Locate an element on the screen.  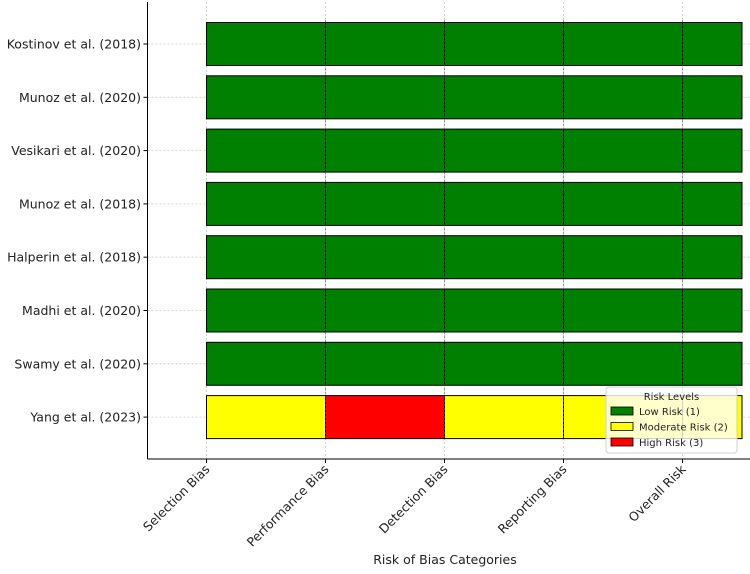
x-tick-label: Detection Bias is located at coordinates (413, 499).